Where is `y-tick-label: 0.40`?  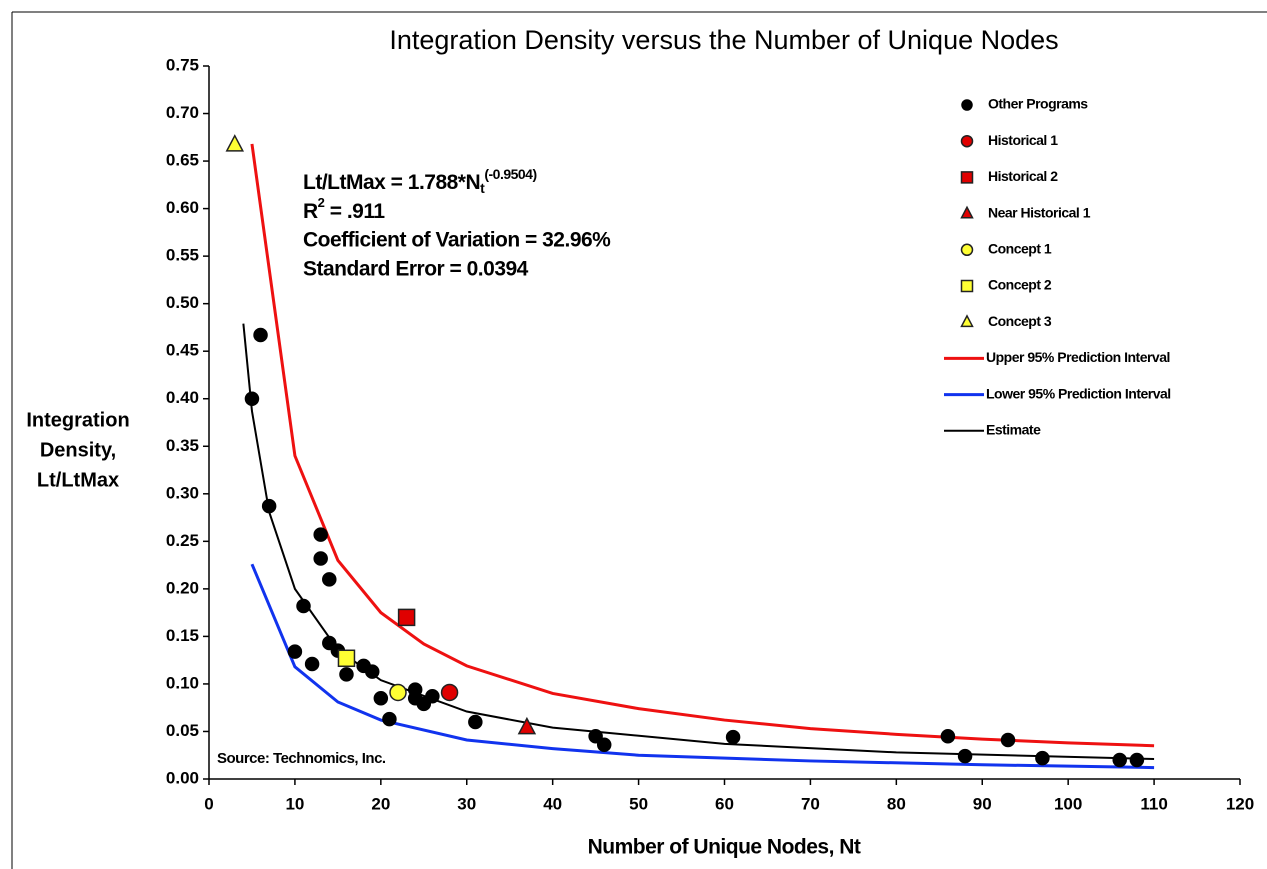 y-tick-label: 0.40 is located at coordinates (182, 397).